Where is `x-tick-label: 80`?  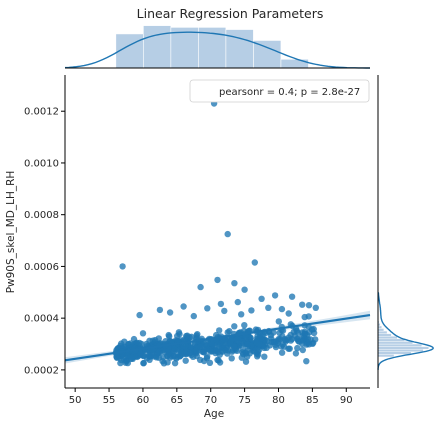 x-tick-label: 80 is located at coordinates (278, 400).